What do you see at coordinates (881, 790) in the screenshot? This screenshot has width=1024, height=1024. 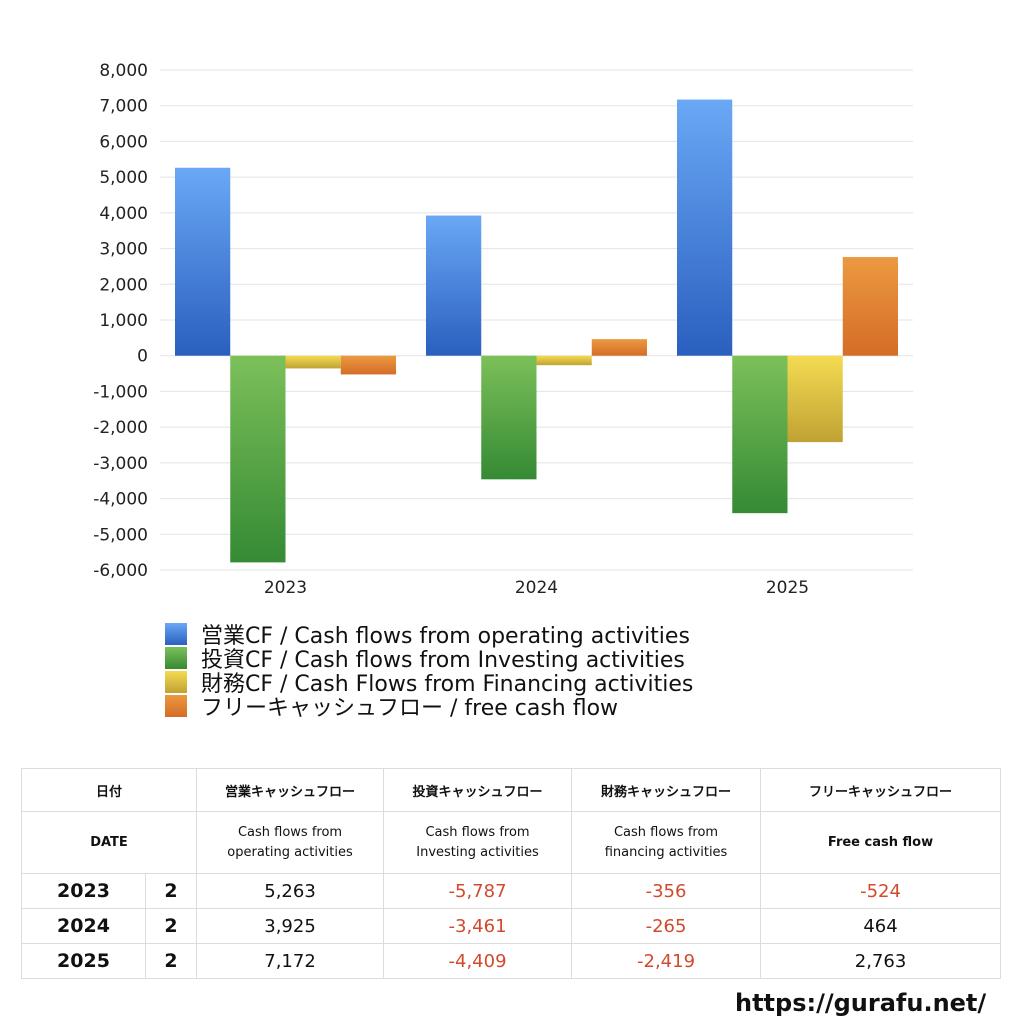 I see `header-fcf-jp: フリーキャッシュフロー` at bounding box center [881, 790].